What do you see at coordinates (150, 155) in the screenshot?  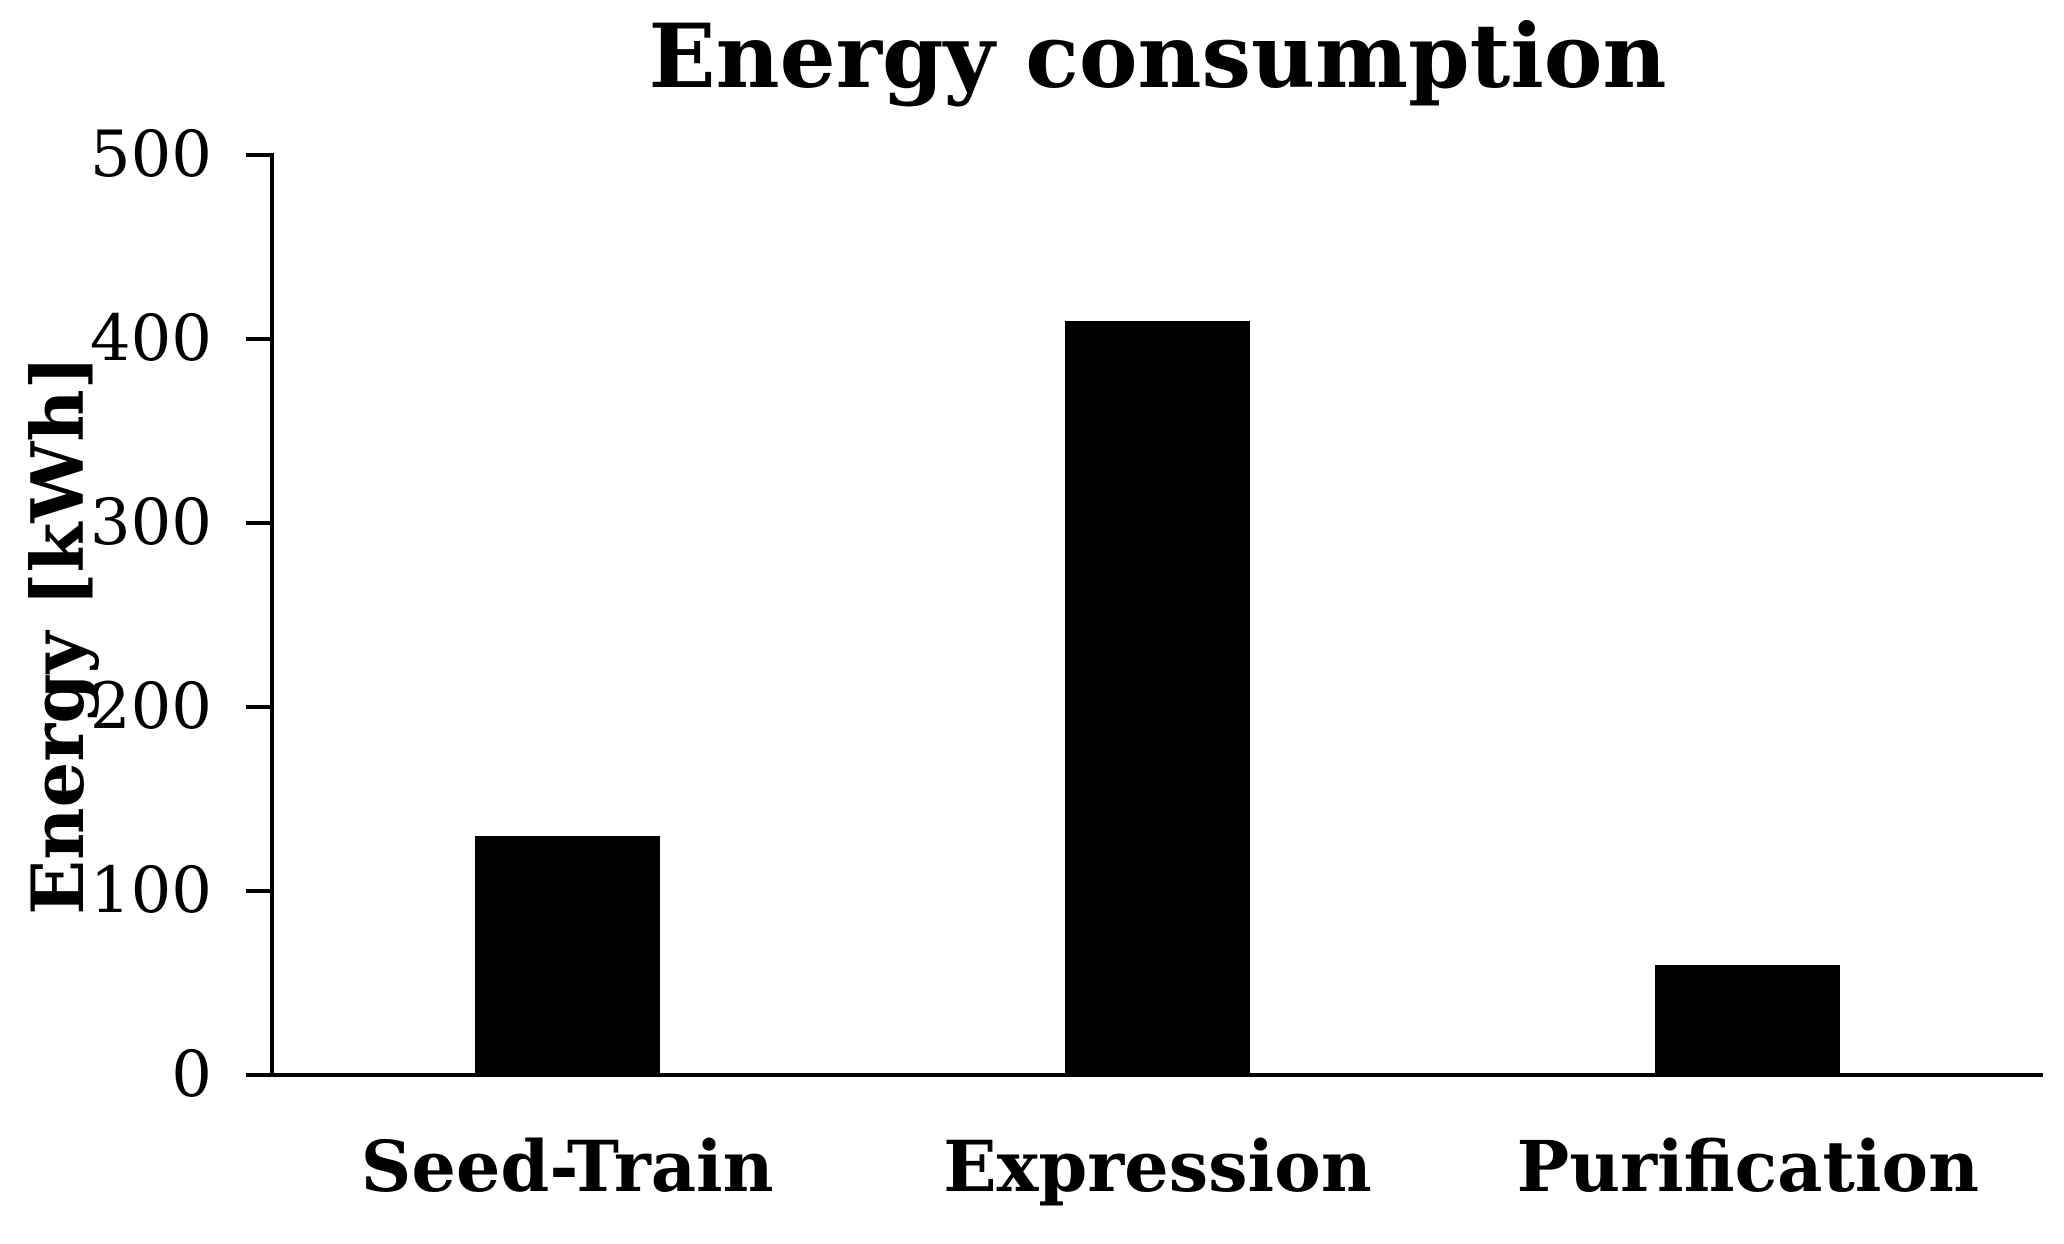 I see `y-tick-label: 500` at bounding box center [150, 155].